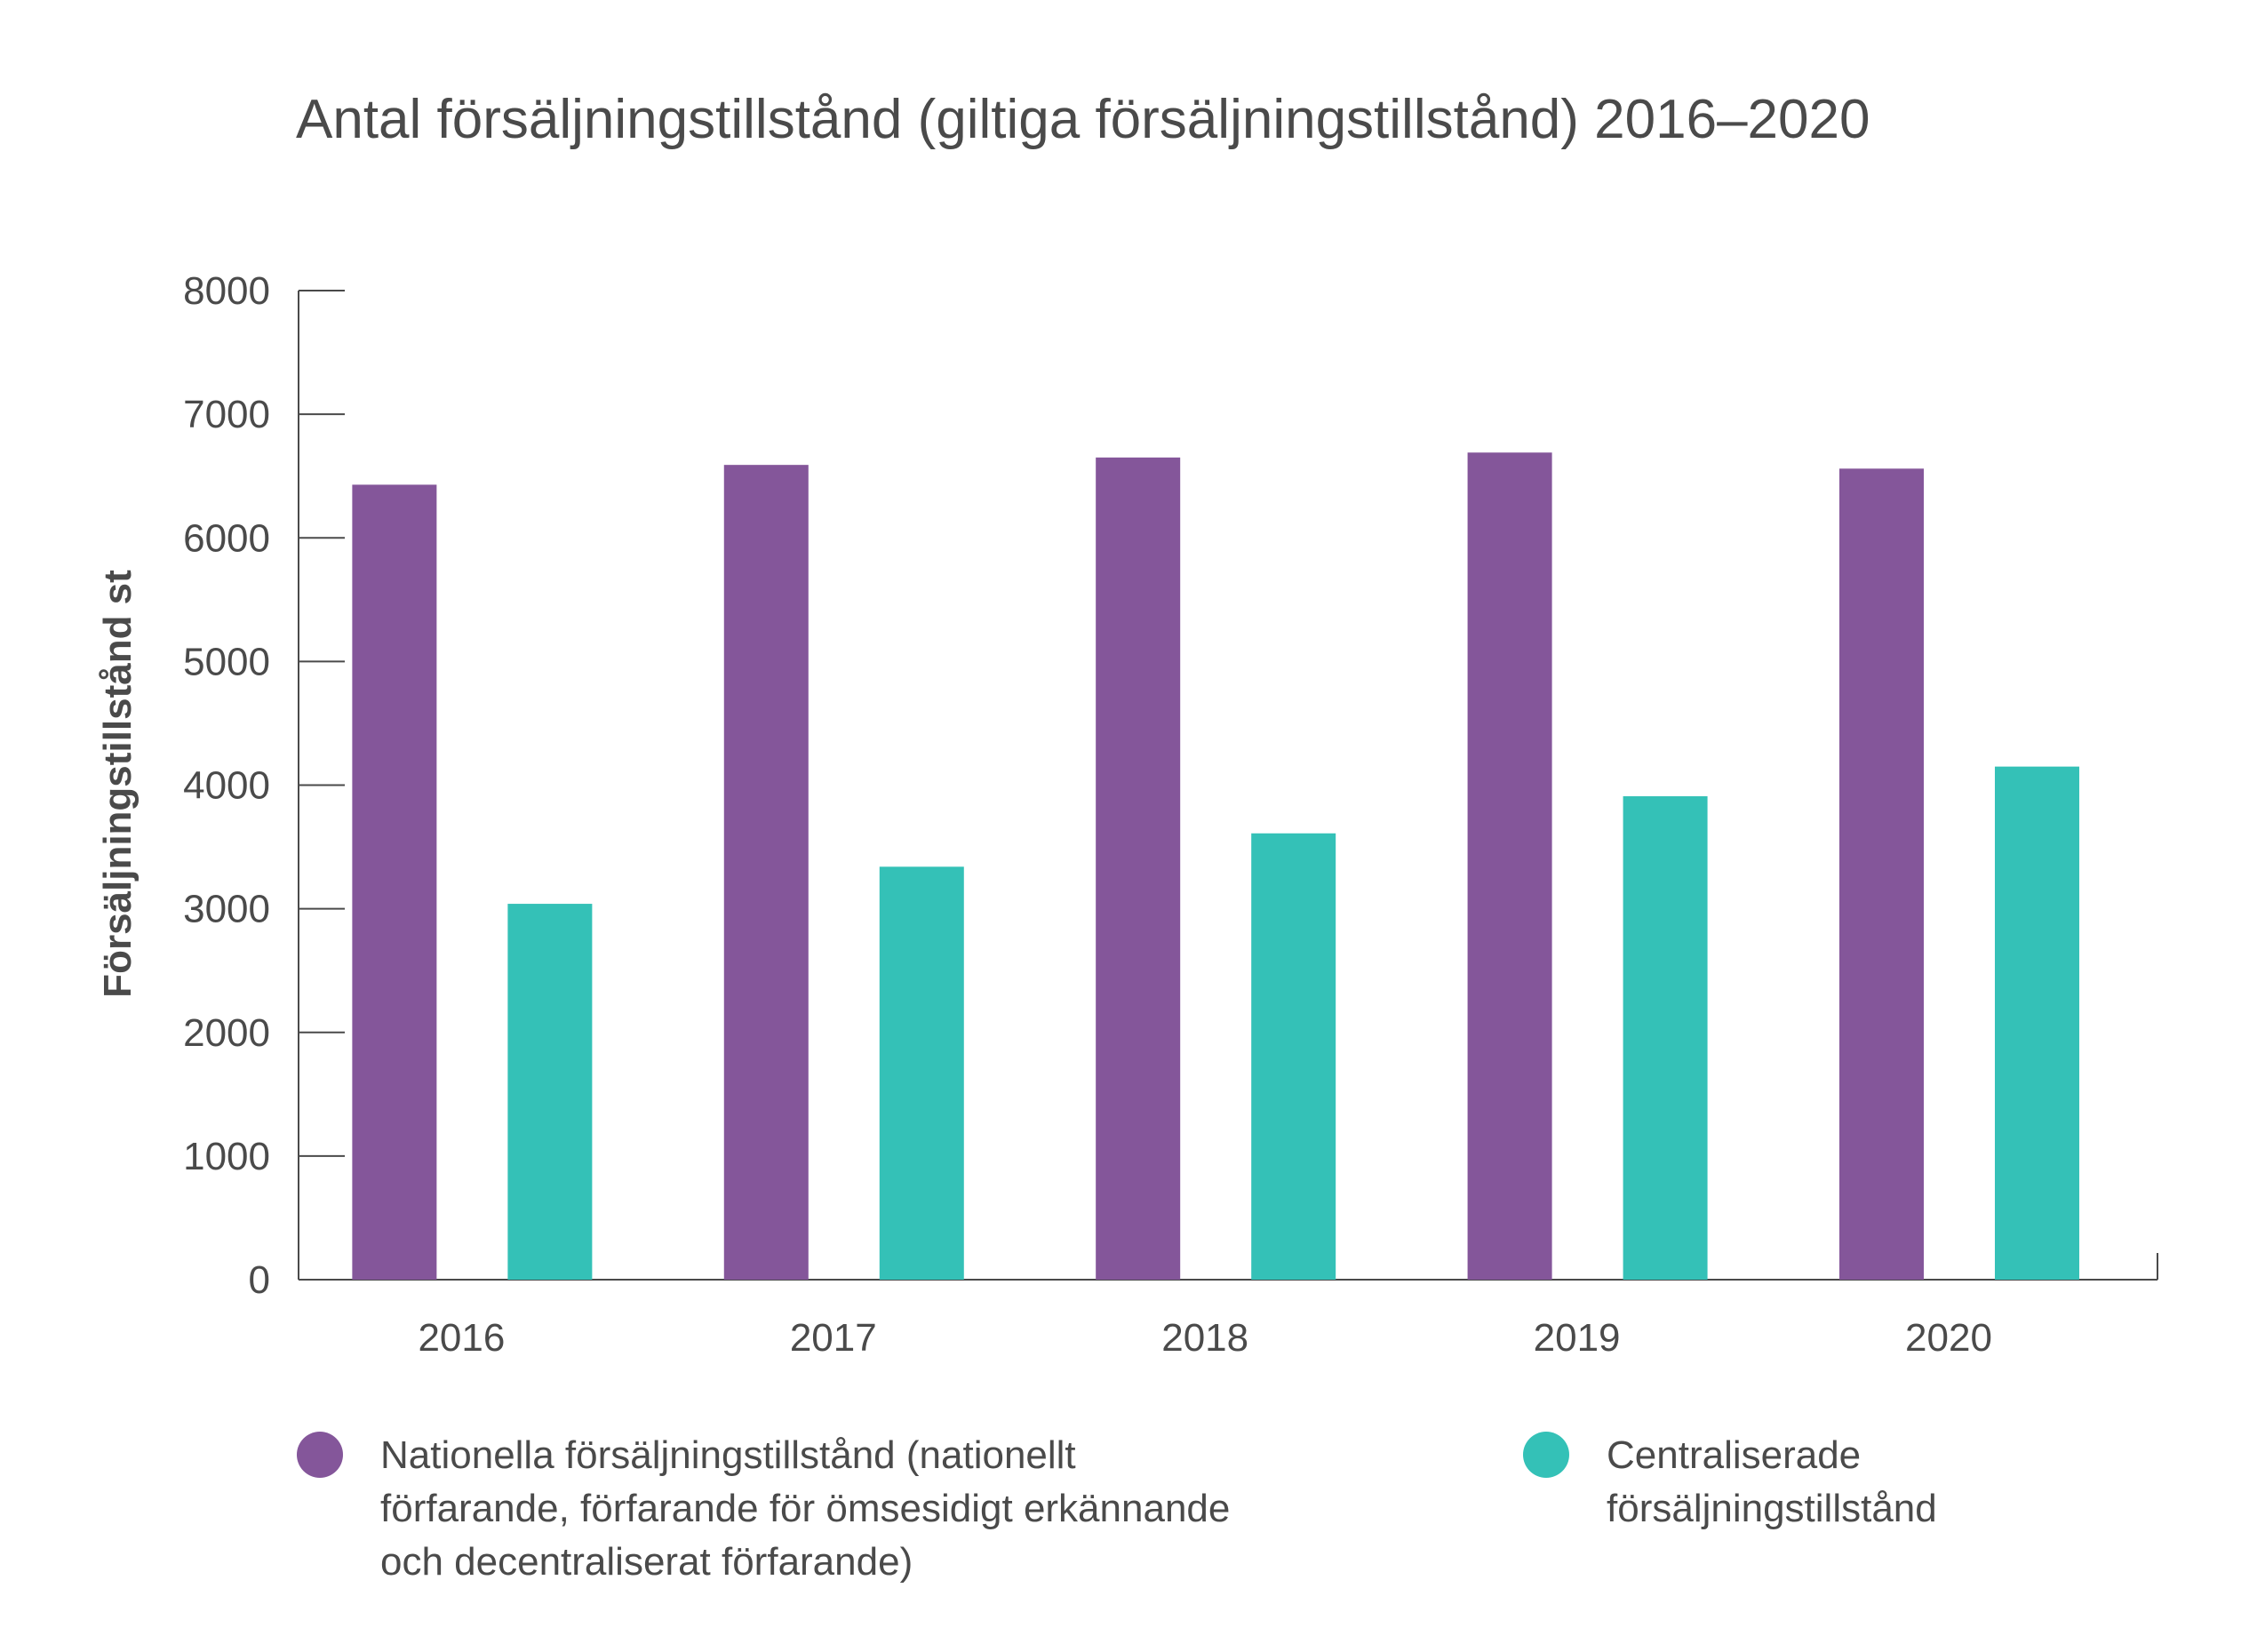  Describe the element at coordinates (227, 909) in the screenshot. I see `y-tick-label: 3000` at that location.